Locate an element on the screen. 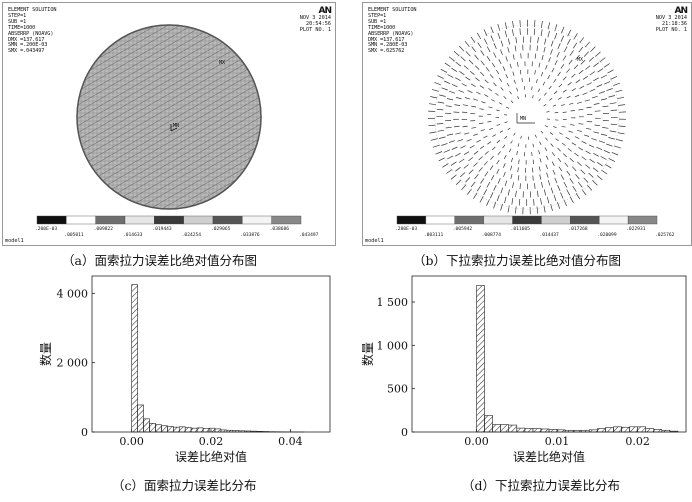  legend-label: .019443 is located at coordinates (162, 229).